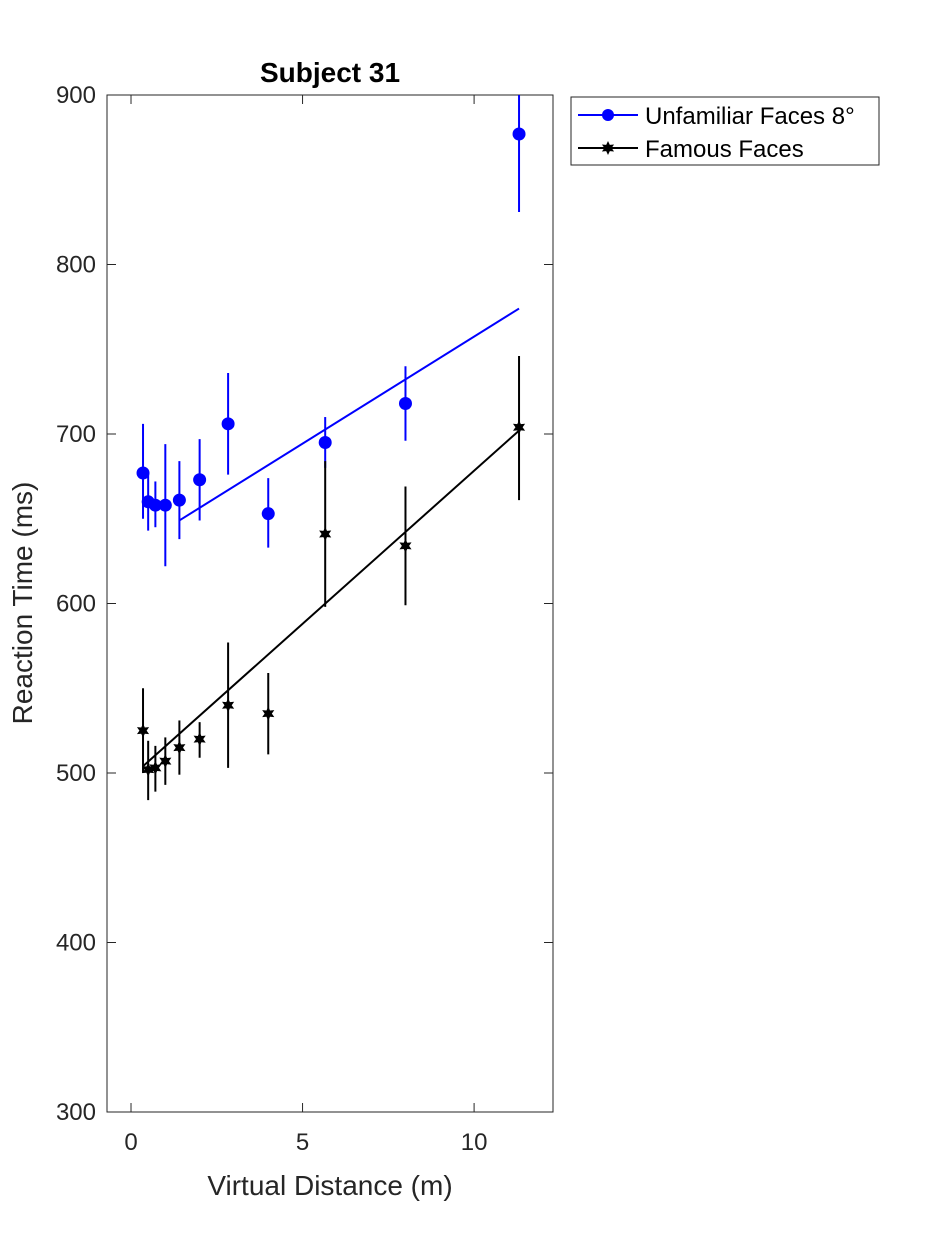 This screenshot has width=938, height=1250. Describe the element at coordinates (349, 414) in the screenshot. I see `fit-line-unfamiliar` at that location.